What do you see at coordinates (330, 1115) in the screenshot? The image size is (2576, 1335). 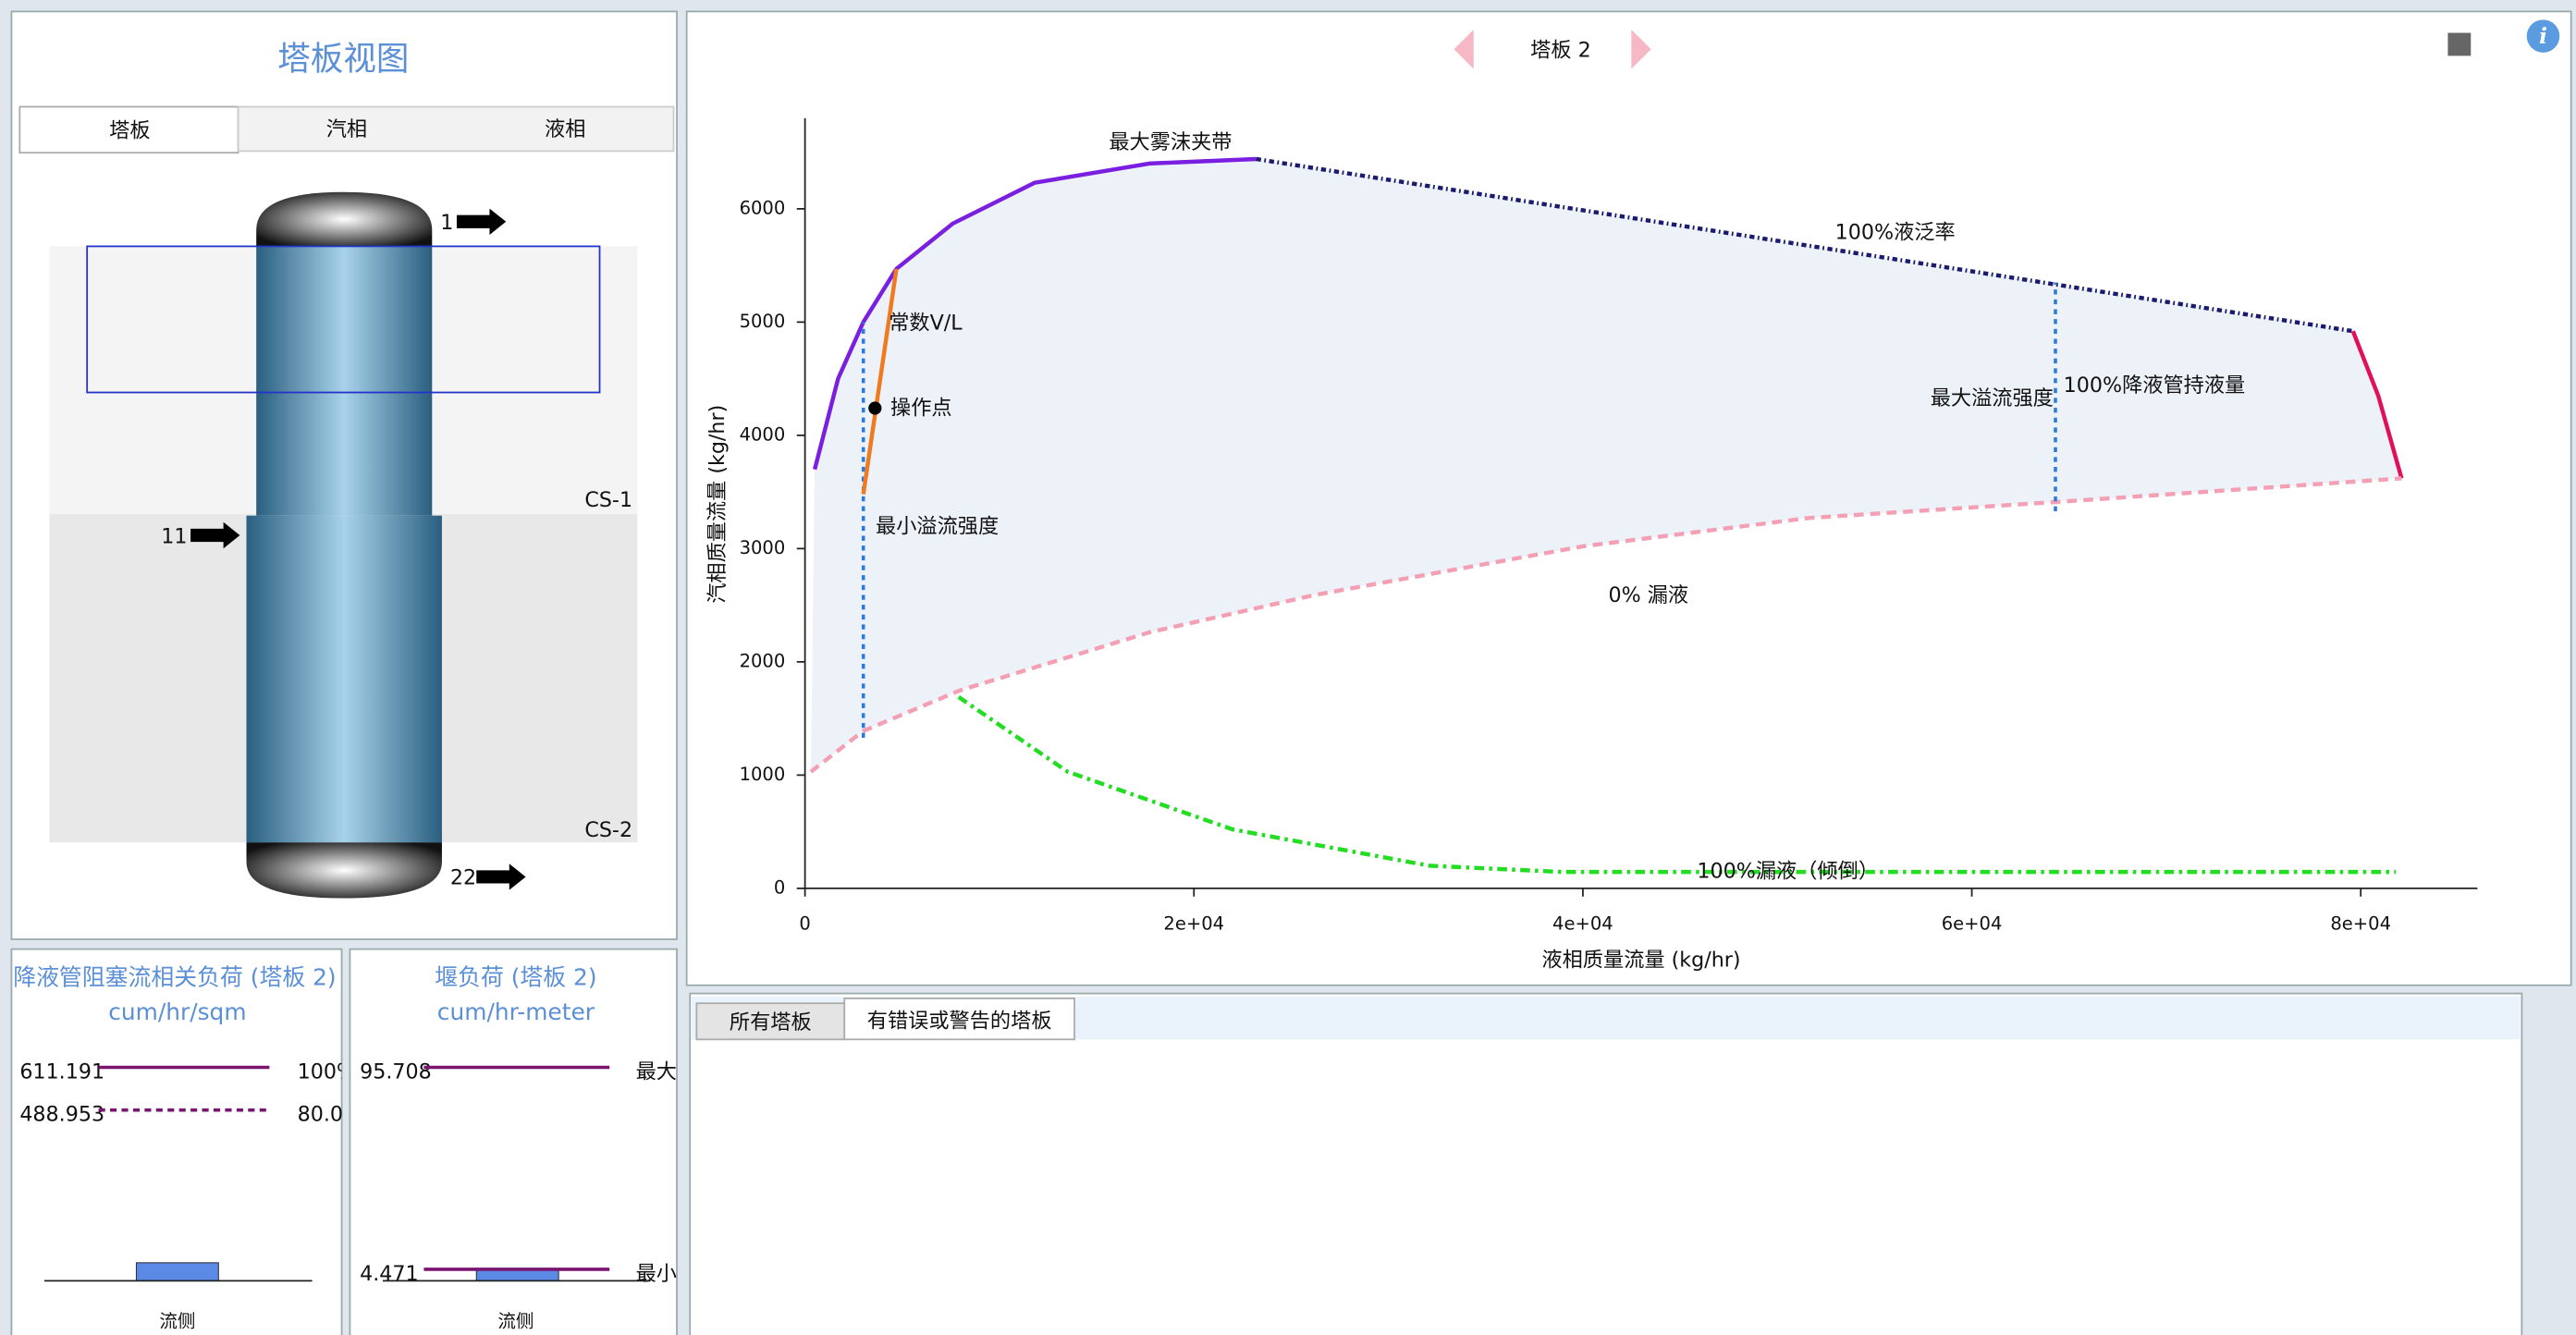 I see `limit-label: 80.0%` at bounding box center [330, 1115].